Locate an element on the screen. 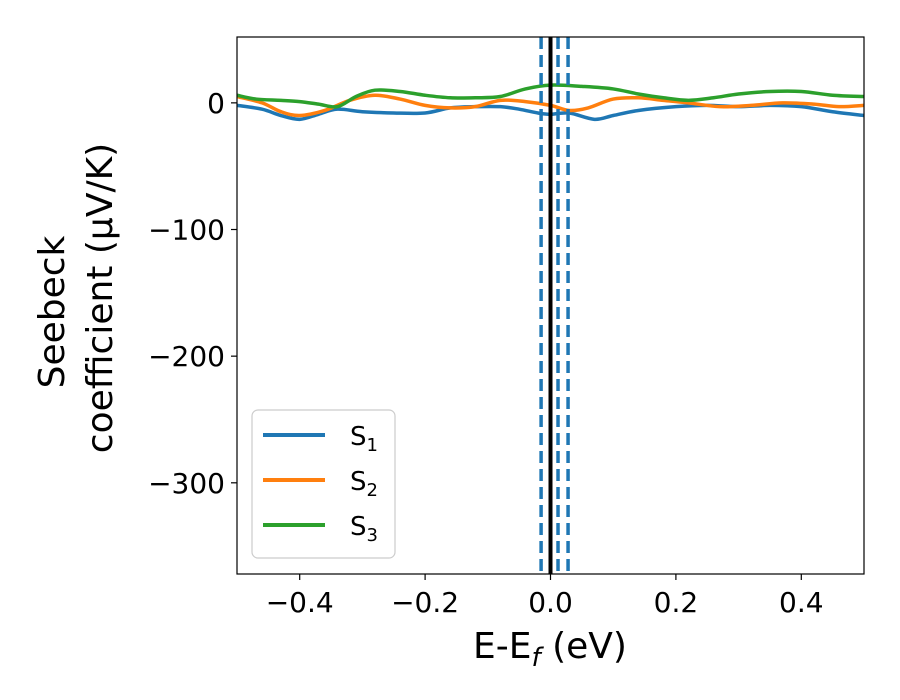  x-axis-title: E-Ef (eV) is located at coordinates (550, 649).